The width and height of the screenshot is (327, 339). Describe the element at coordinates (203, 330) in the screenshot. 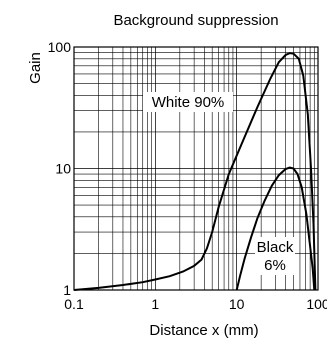

I see `x-axis-label: Distance x (mm)` at that location.